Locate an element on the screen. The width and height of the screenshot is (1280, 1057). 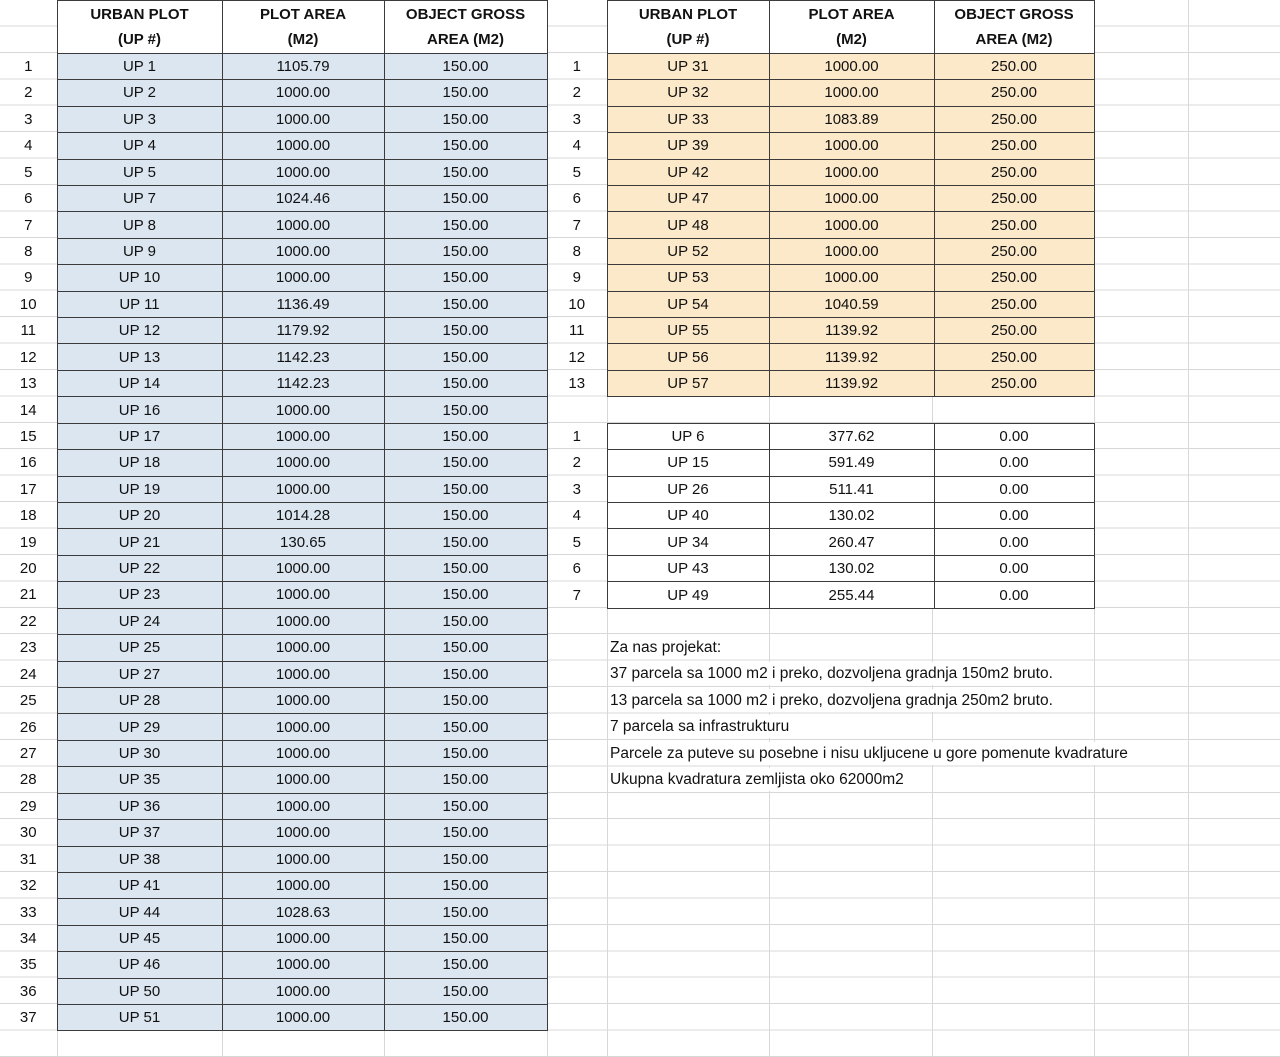
col-header-plot-area: PLOT AREA (M2) is located at coordinates (851, 27).